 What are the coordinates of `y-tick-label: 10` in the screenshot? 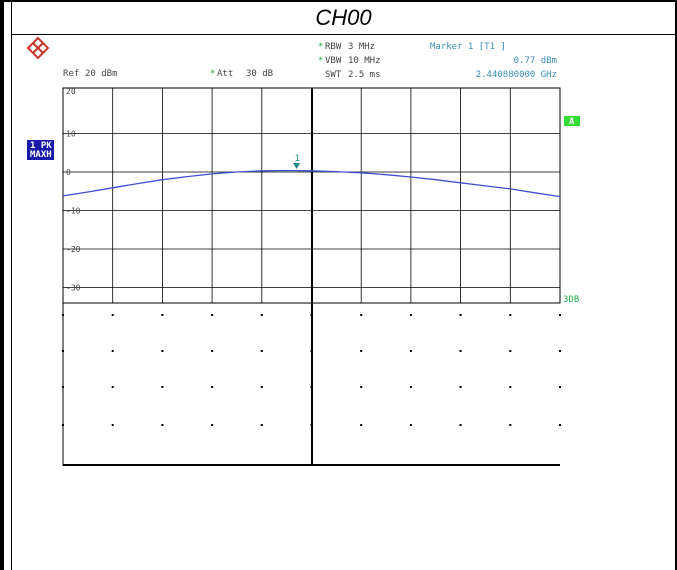 It's located at (71, 134).